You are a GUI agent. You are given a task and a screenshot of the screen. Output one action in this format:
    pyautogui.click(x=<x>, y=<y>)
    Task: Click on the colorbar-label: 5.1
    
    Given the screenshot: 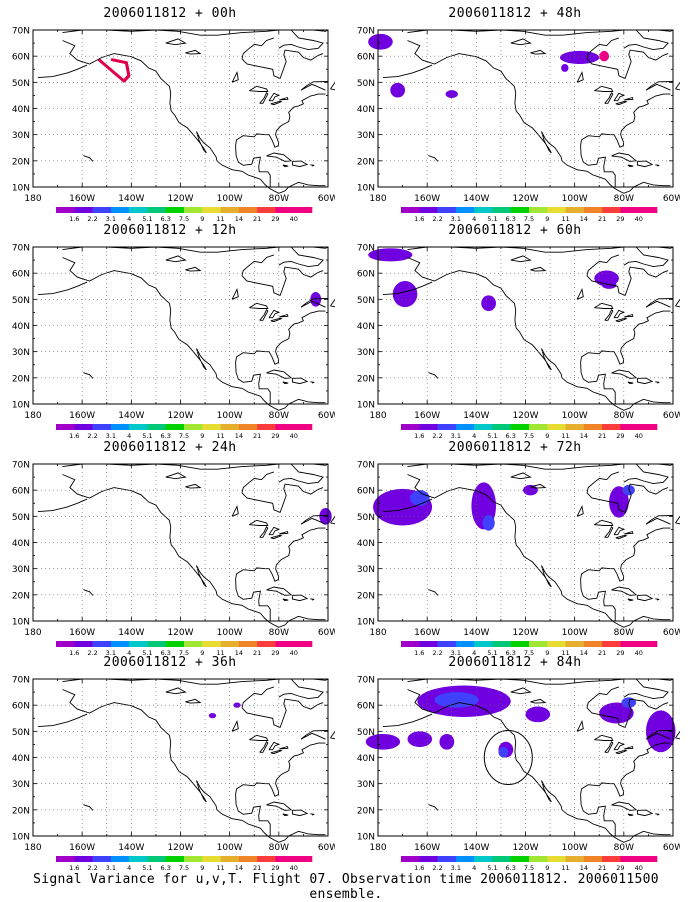 What is the action you would take?
    pyautogui.click(x=492, y=652)
    